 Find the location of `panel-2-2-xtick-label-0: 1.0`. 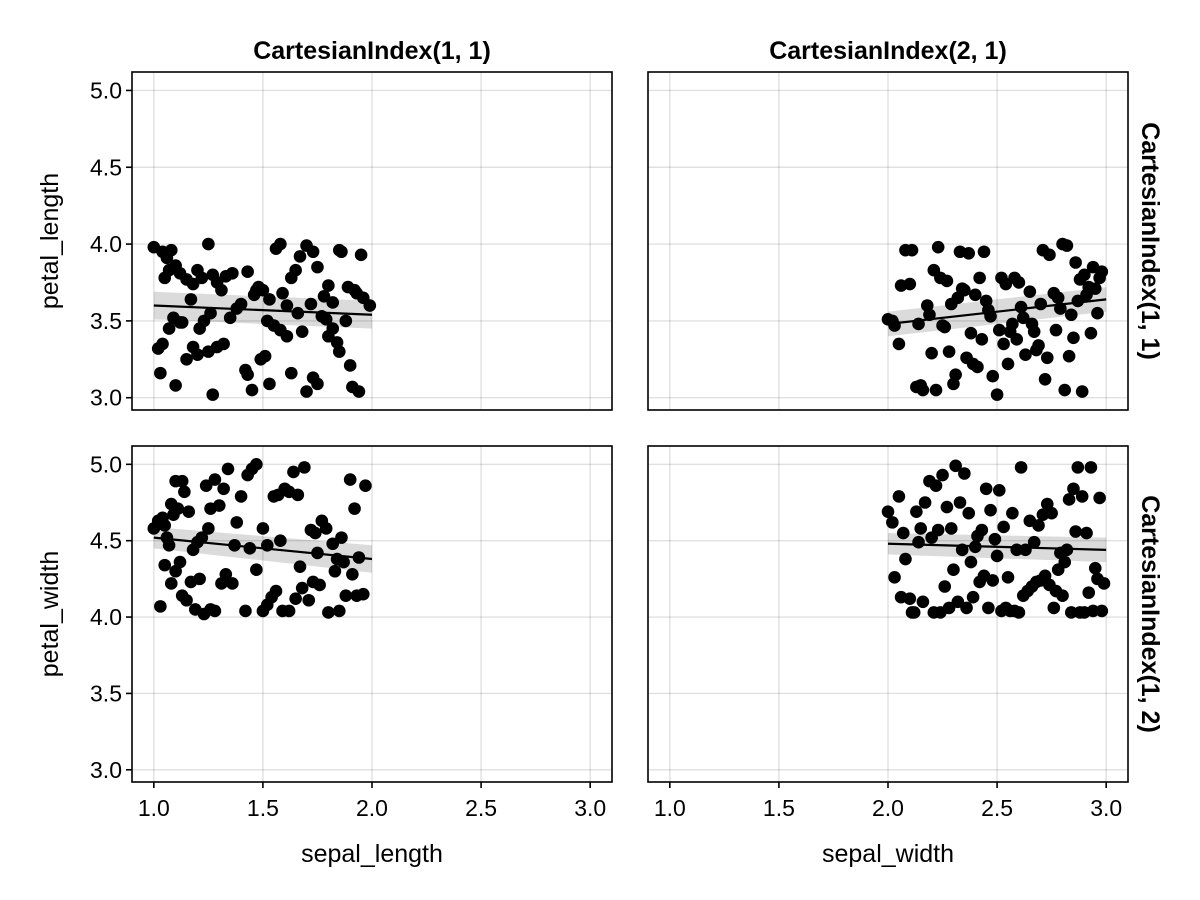

panel-2-2-xtick-label-0: 1.0 is located at coordinates (670, 808).